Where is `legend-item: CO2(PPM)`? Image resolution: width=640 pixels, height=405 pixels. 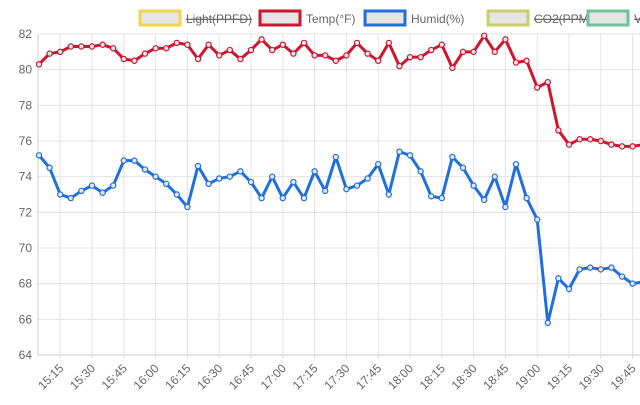 legend-item: CO2(PPM) is located at coordinates (539, 18).